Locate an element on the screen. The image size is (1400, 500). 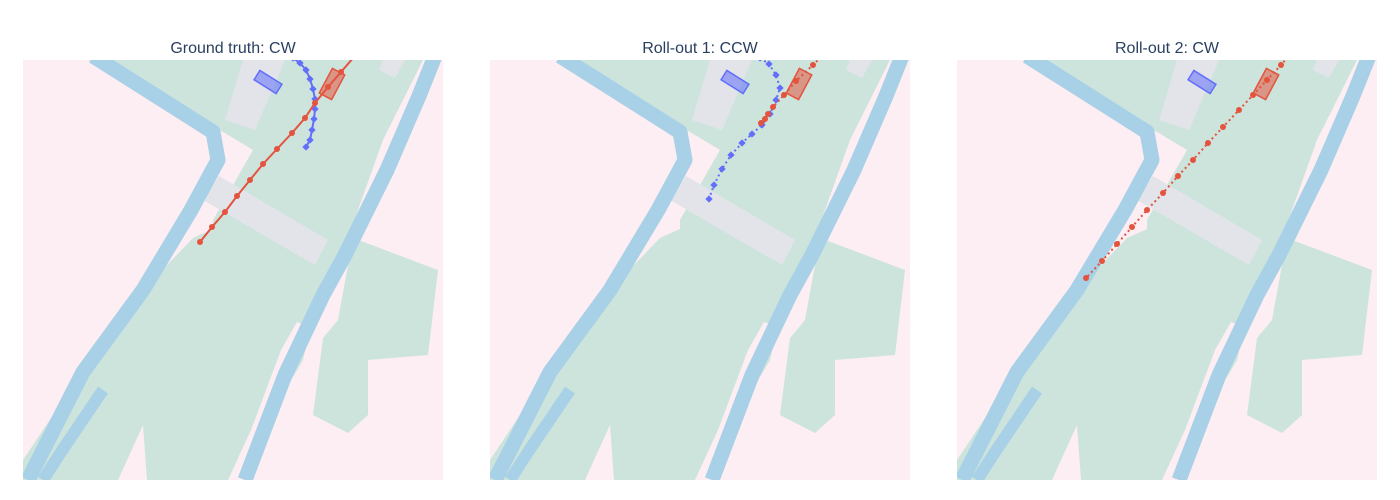
panel-title: Roll-out 2: CW is located at coordinates (1167, 48).